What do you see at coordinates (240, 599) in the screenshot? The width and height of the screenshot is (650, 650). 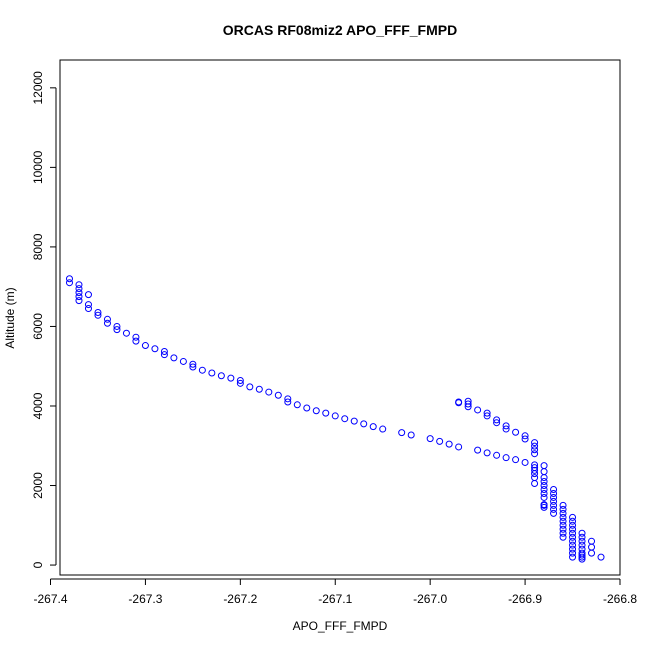 I see `x-tick-label: -267.2` at bounding box center [240, 599].